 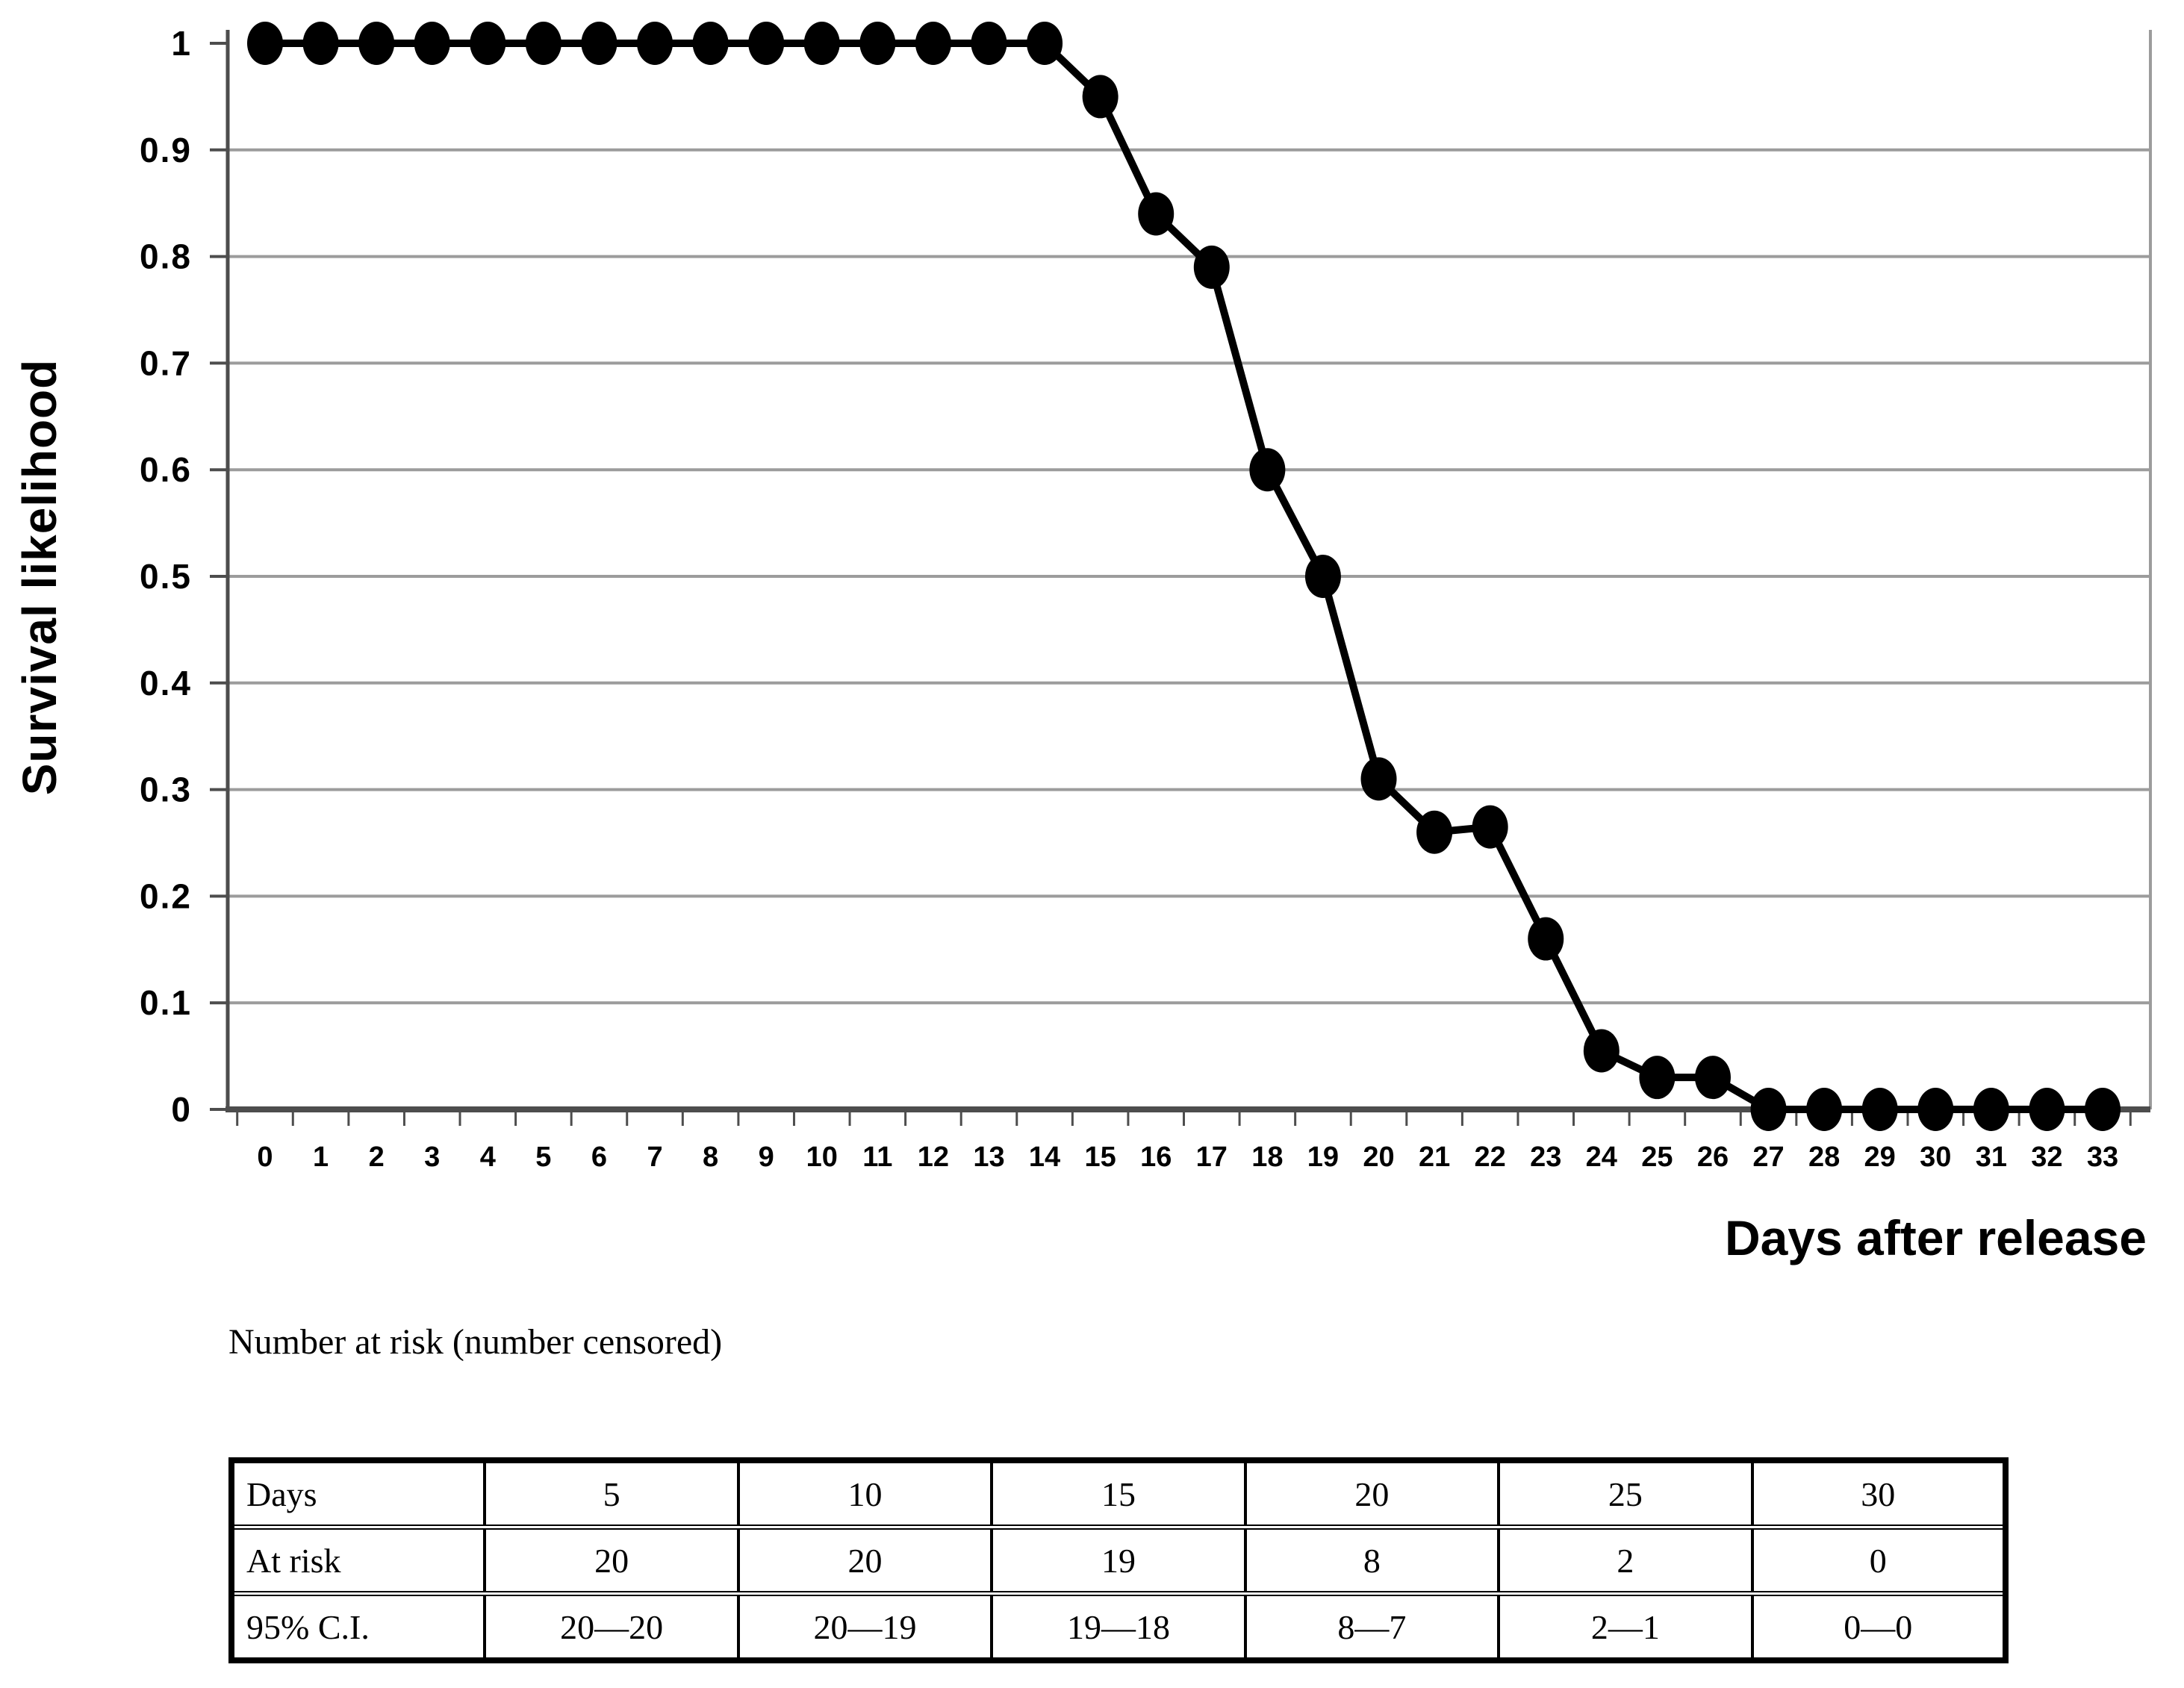 I want to click on table-cell: 25, so click(x=1625, y=1493).